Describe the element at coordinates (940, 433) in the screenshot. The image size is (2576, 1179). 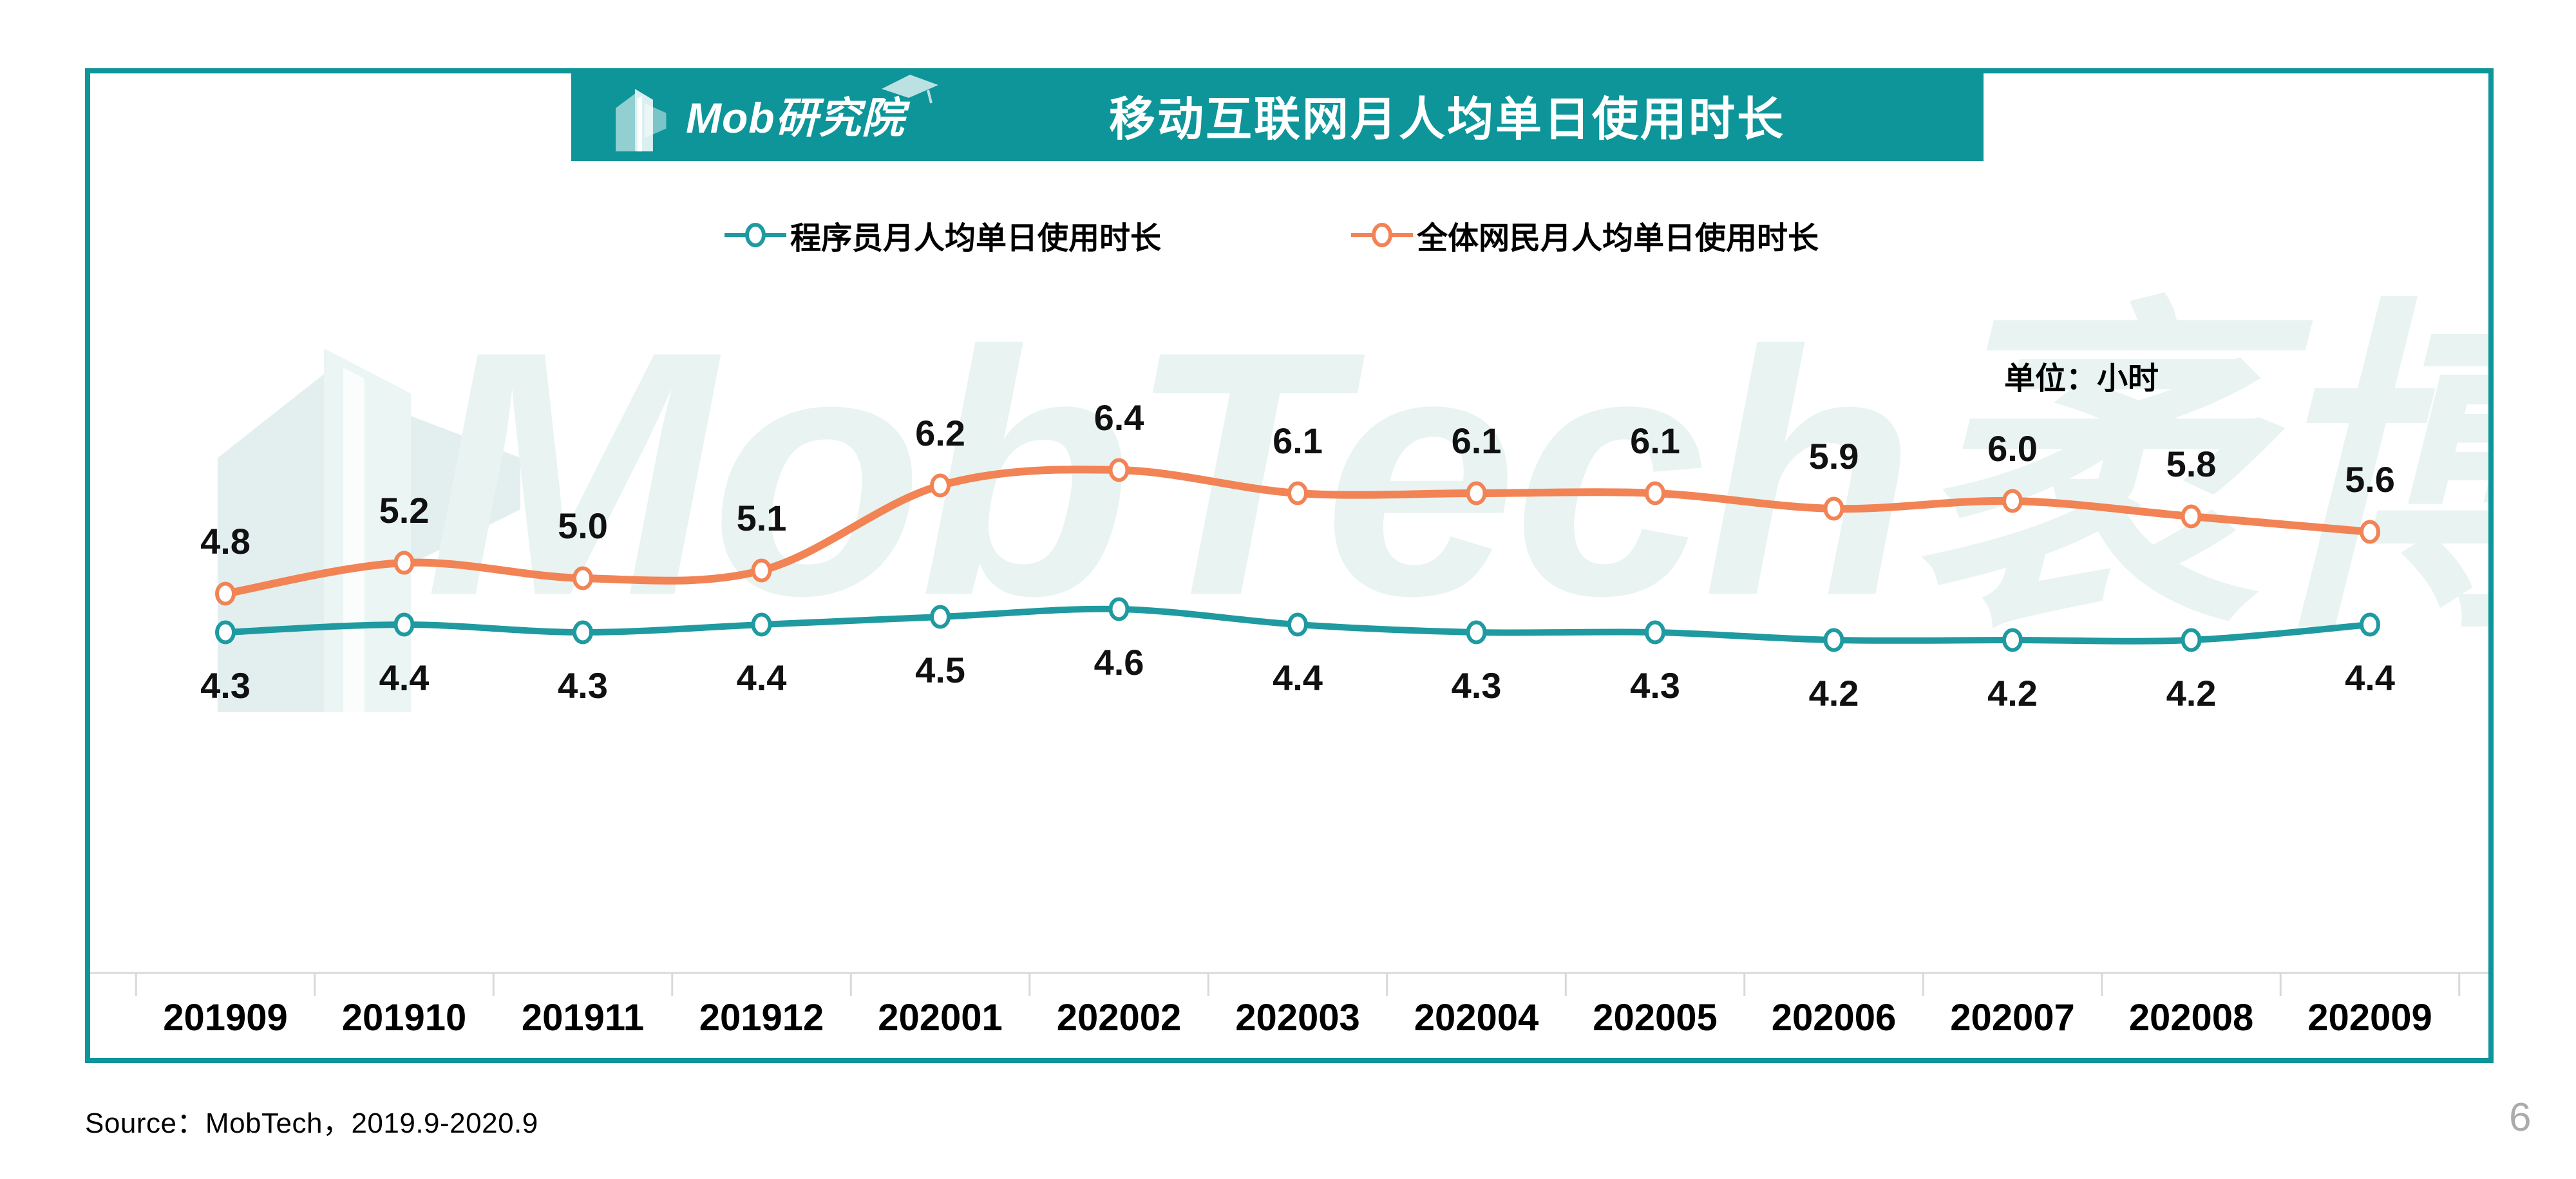
I see `data-label: 6.2` at that location.